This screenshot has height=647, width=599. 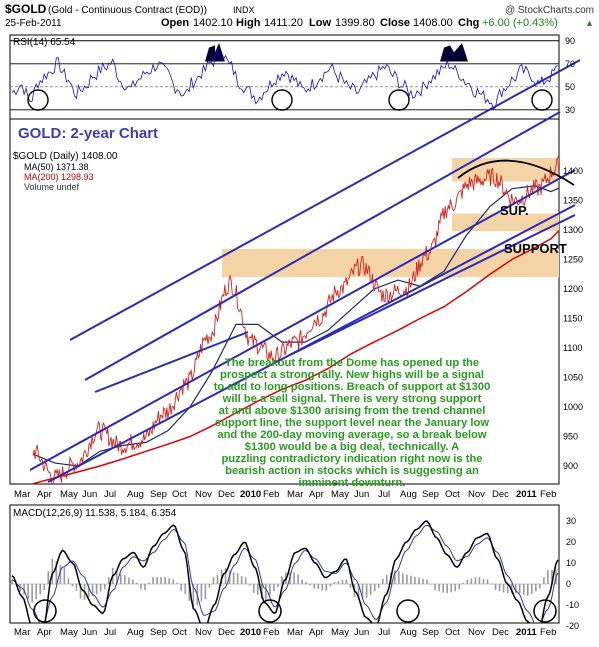 I want to click on x-tick-label: Oct, so click(x=452, y=494).